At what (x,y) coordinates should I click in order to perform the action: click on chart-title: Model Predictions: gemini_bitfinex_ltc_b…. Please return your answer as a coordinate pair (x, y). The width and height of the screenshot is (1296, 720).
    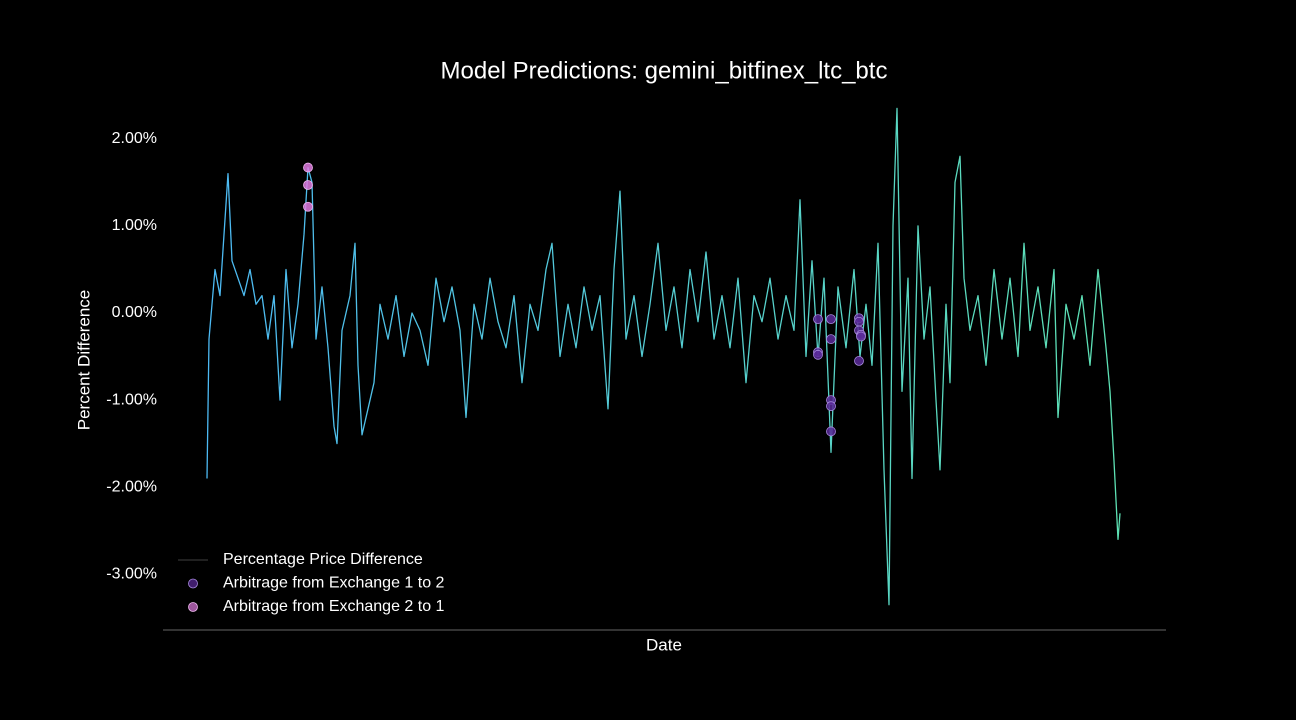
    Looking at the image, I should click on (664, 70).